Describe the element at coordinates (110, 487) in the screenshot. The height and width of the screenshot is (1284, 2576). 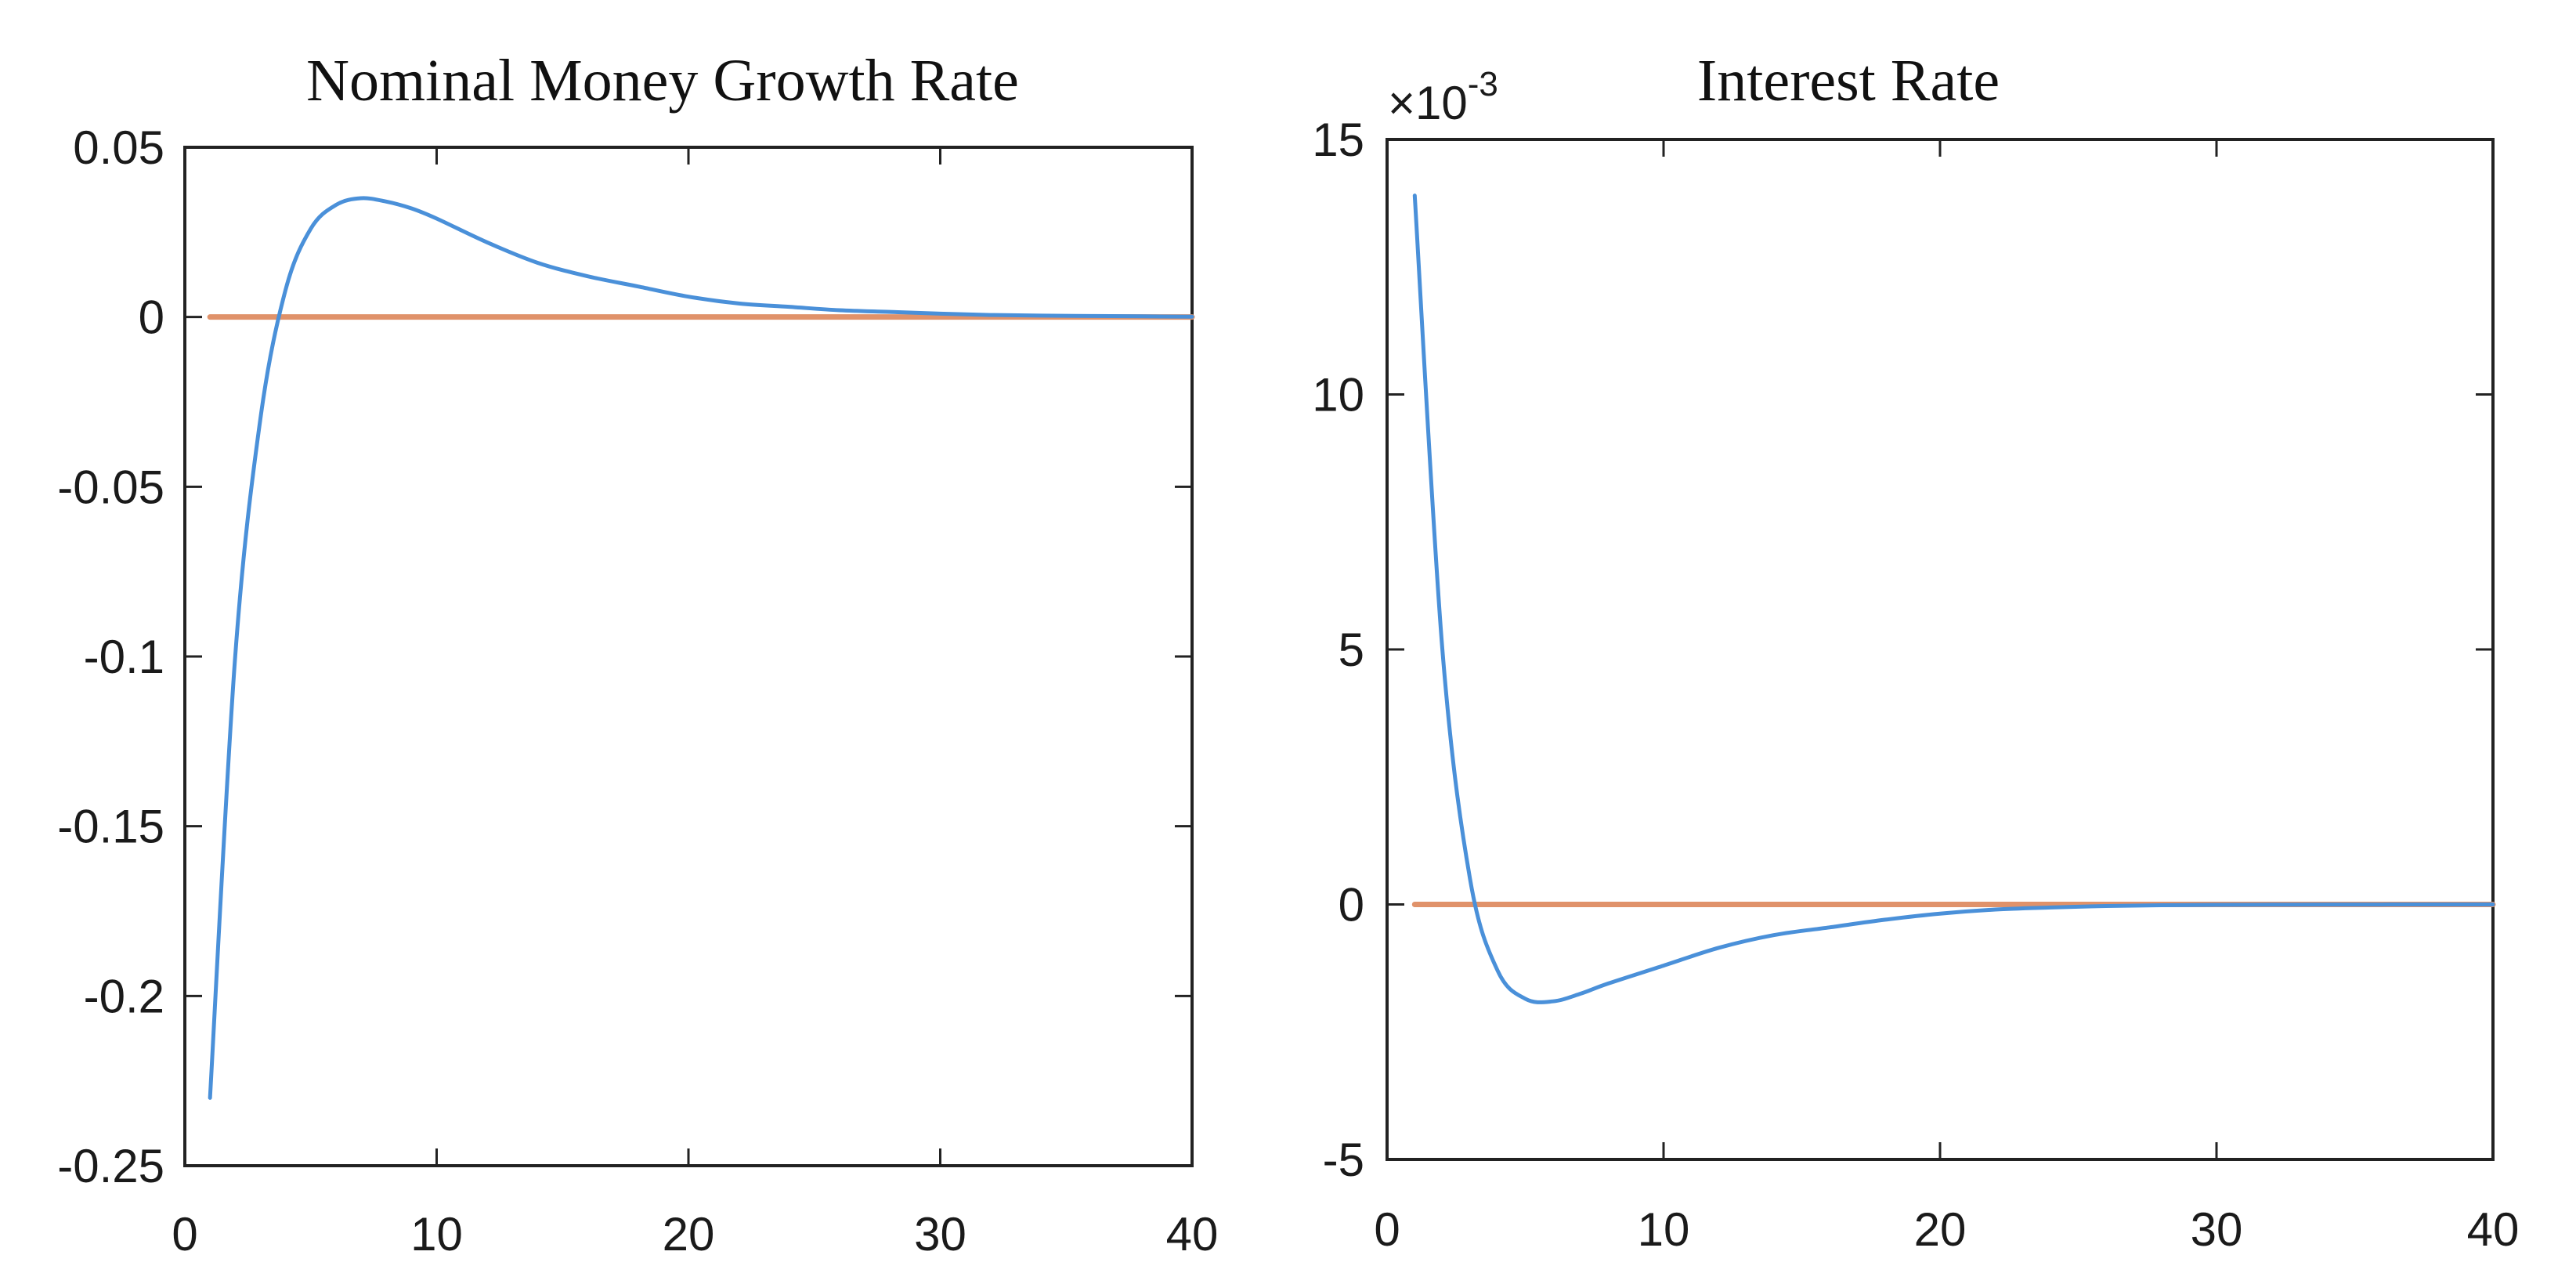
I see `y-tick-label: -0.05` at that location.